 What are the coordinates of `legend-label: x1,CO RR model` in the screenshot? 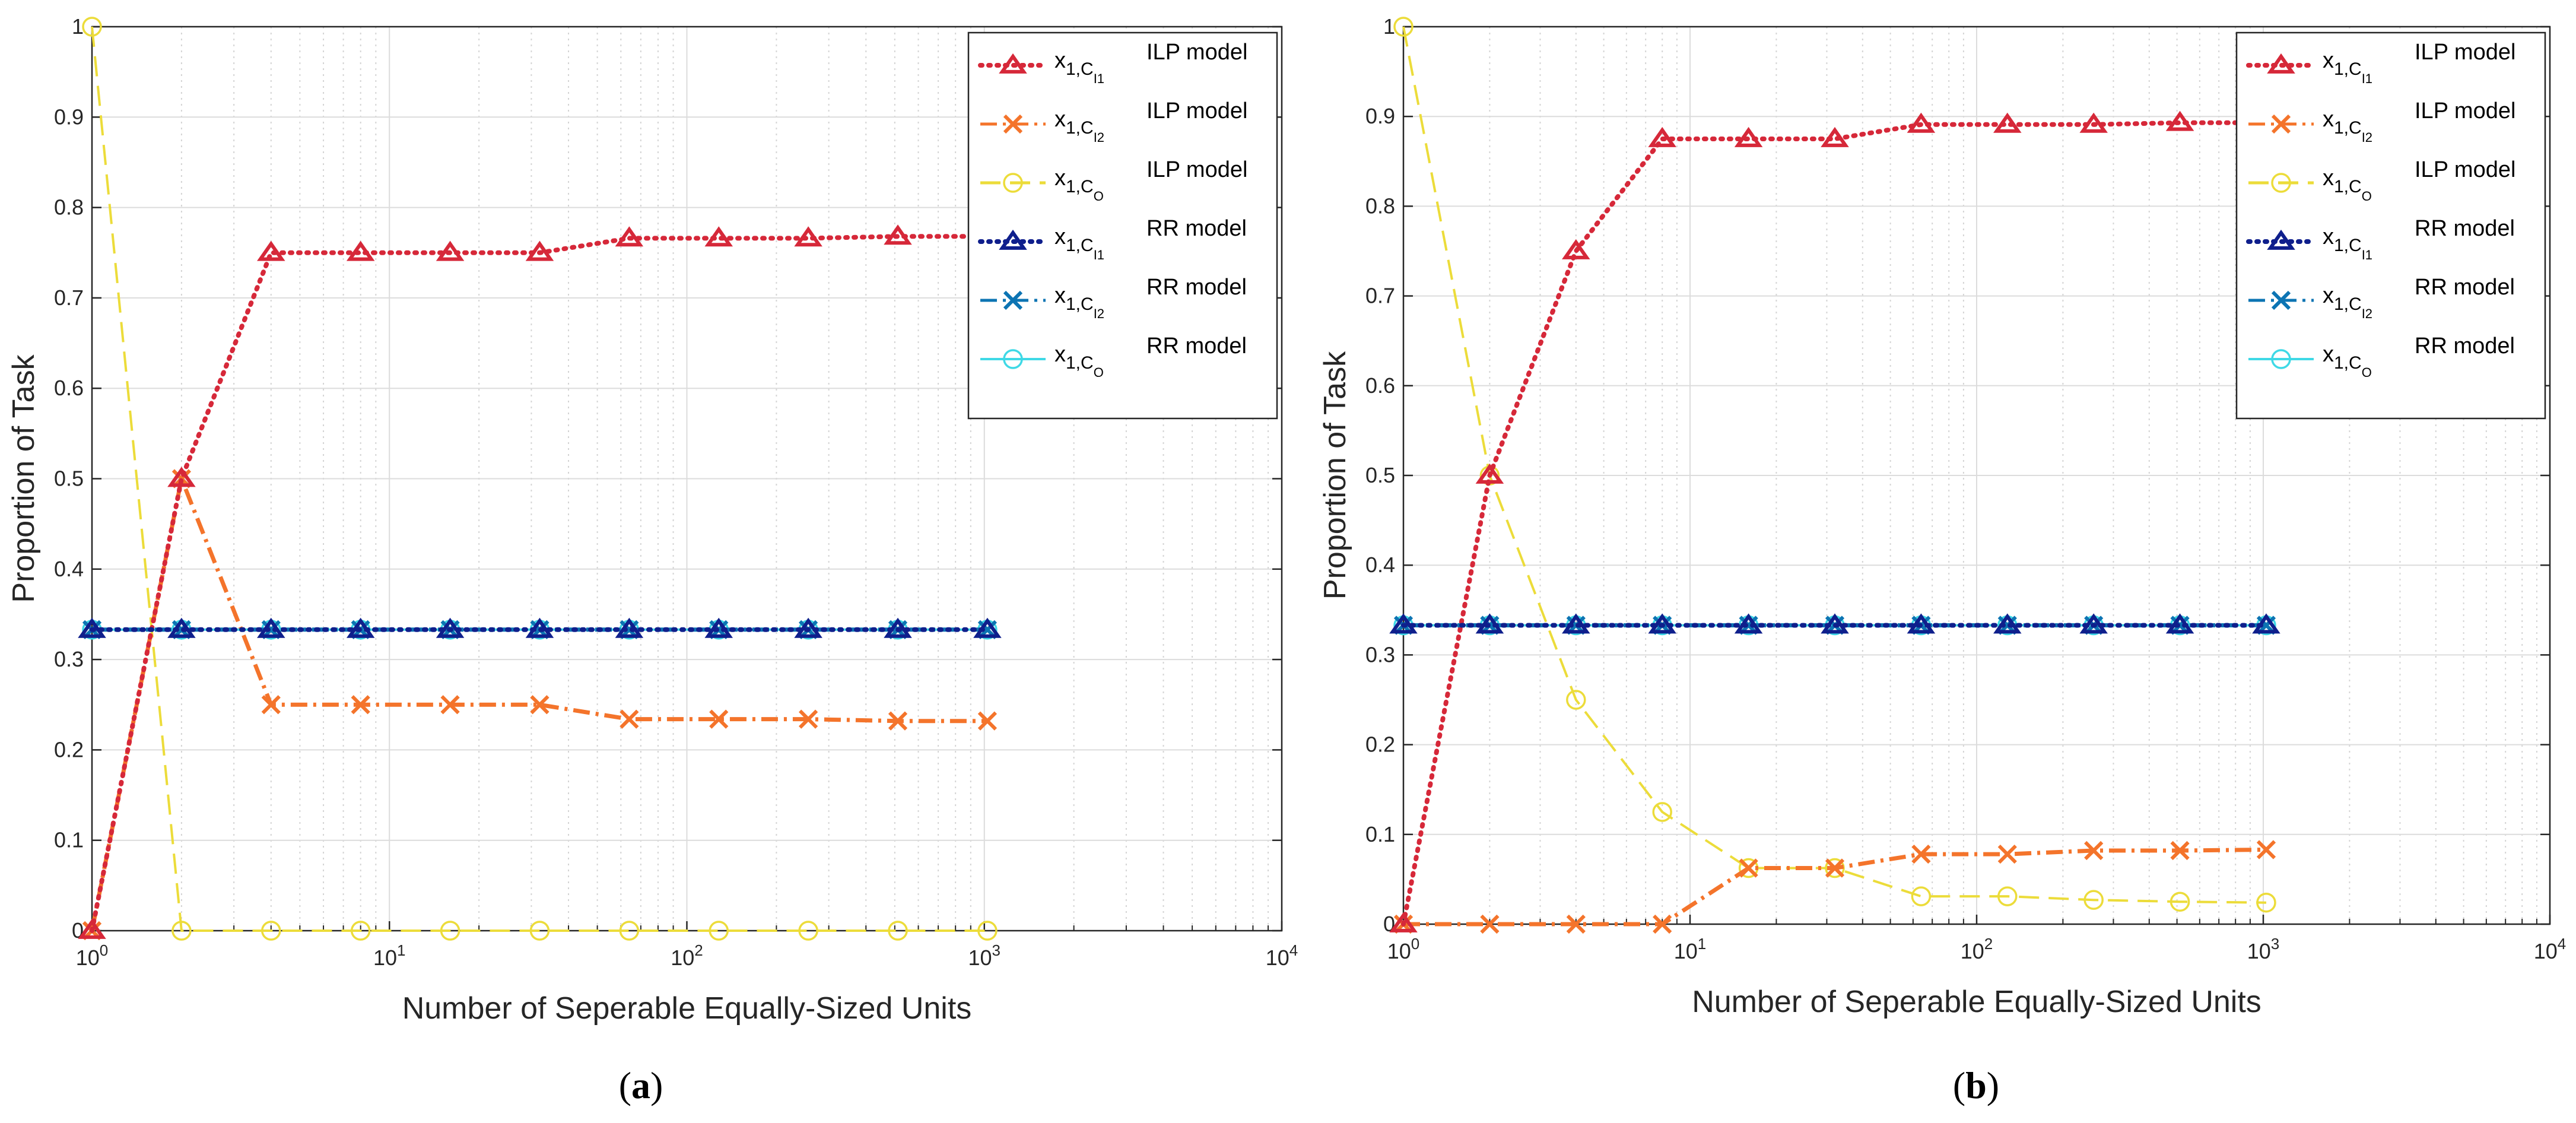 It's located at (2419, 357).